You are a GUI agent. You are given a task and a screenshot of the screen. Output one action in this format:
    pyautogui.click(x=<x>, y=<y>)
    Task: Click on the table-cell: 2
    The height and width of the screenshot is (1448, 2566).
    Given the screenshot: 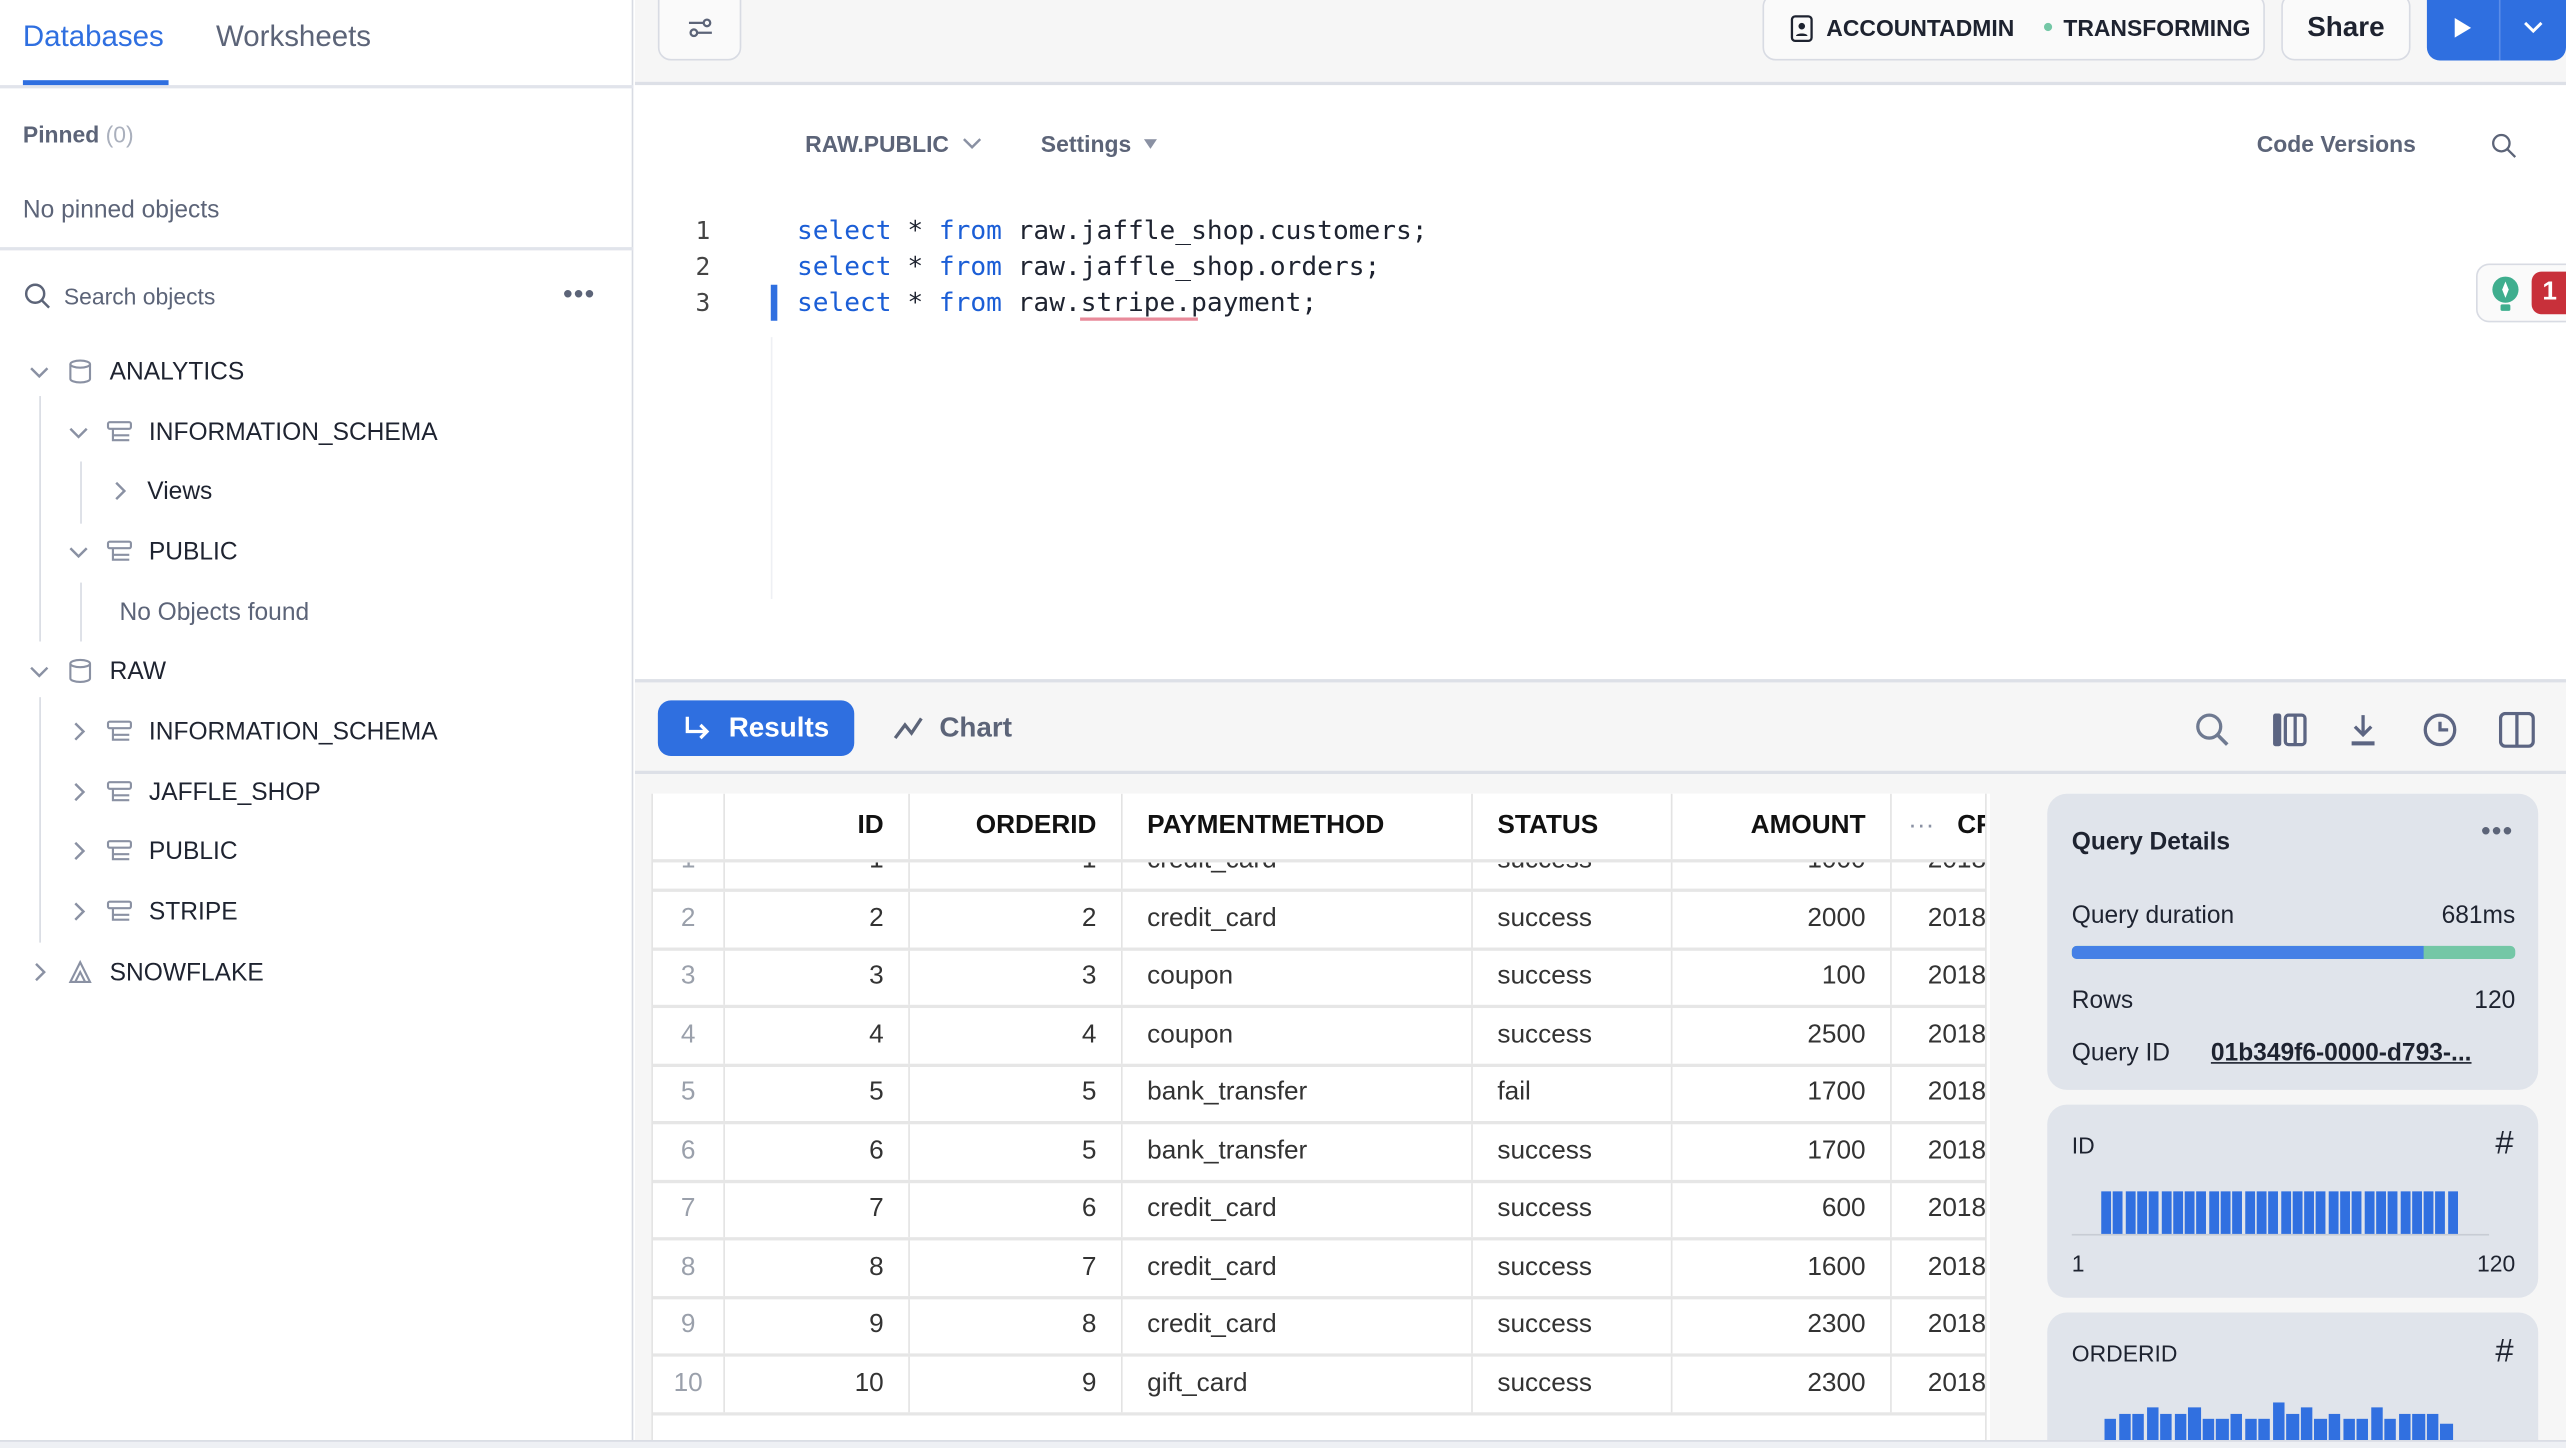 What is the action you would take?
    pyautogui.click(x=817, y=919)
    